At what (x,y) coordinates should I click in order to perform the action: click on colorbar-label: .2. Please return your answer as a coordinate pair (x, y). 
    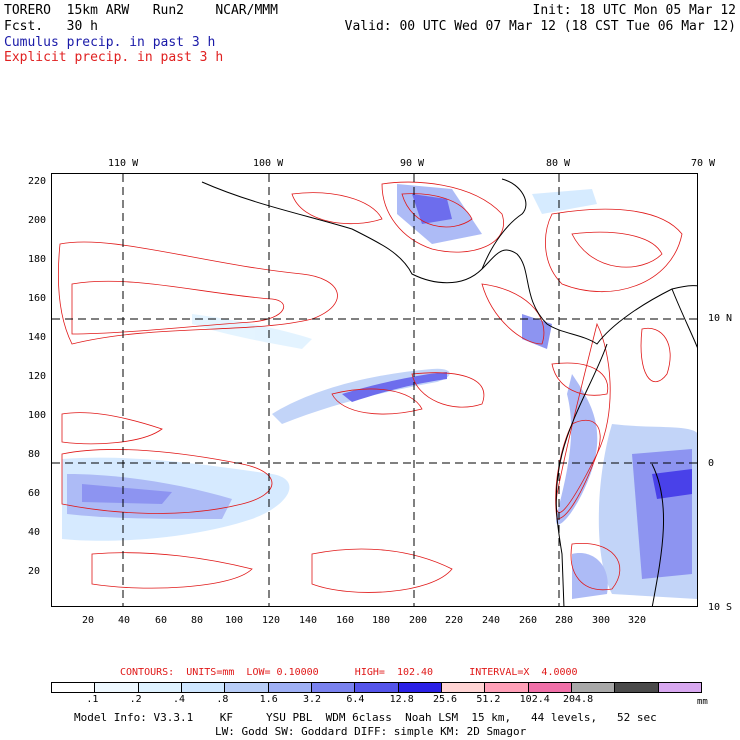
    Looking at the image, I should click on (135, 699).